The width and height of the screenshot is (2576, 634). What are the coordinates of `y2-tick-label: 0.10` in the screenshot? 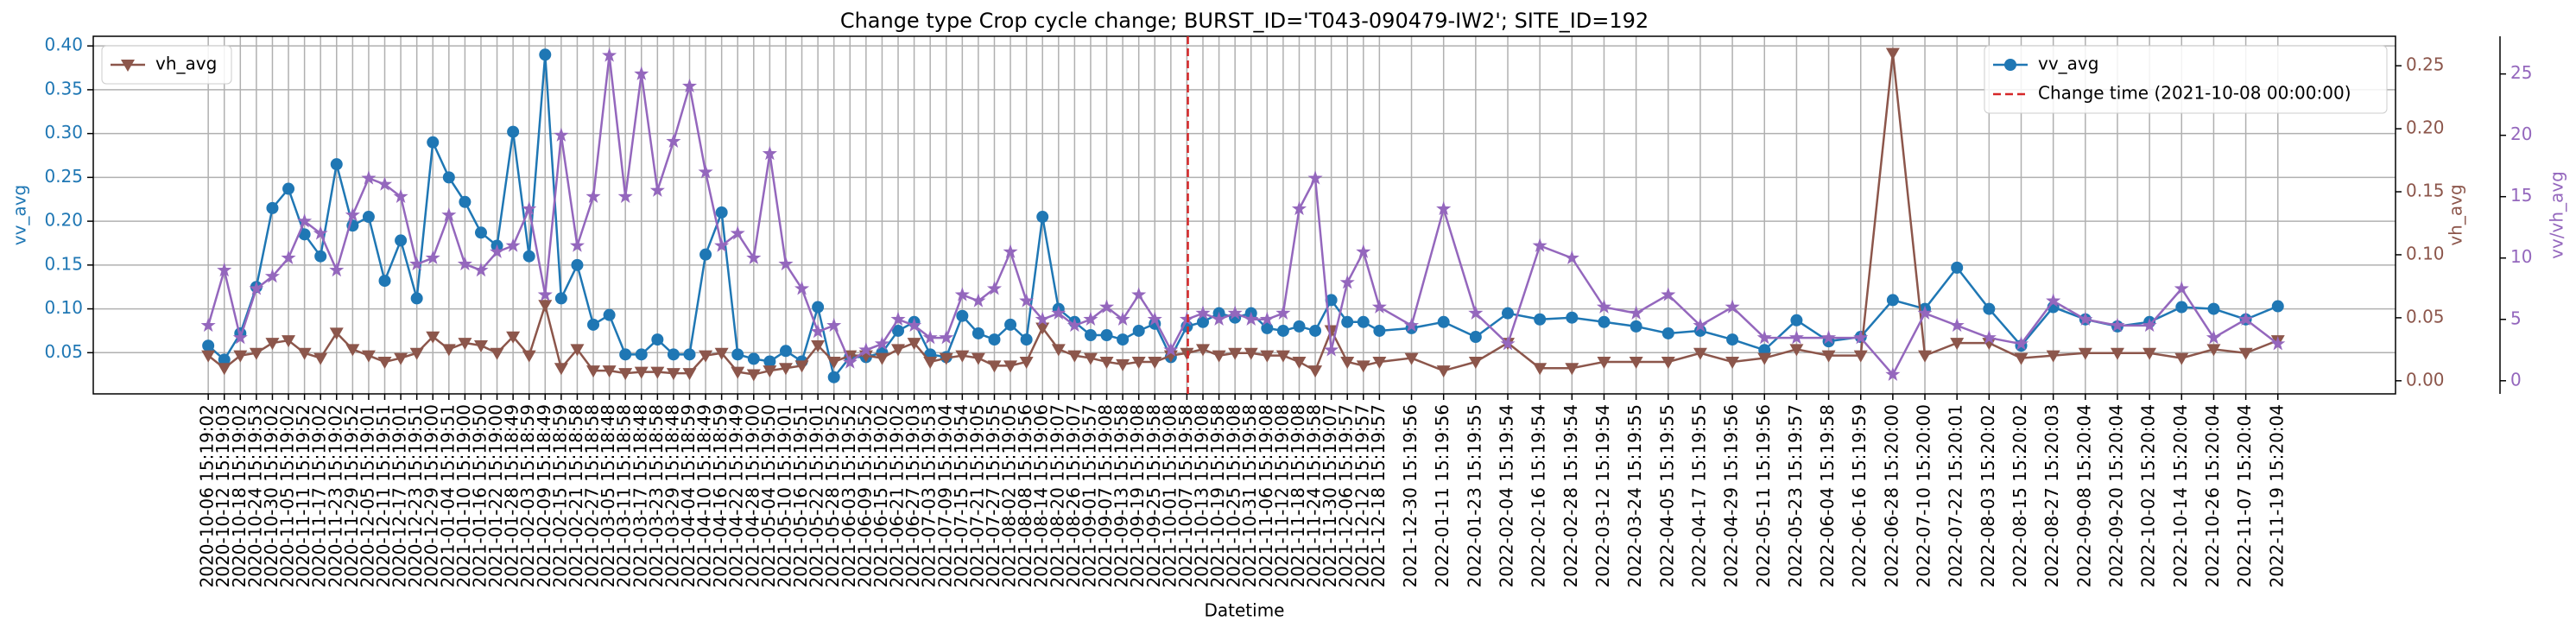 It's located at (2425, 253).